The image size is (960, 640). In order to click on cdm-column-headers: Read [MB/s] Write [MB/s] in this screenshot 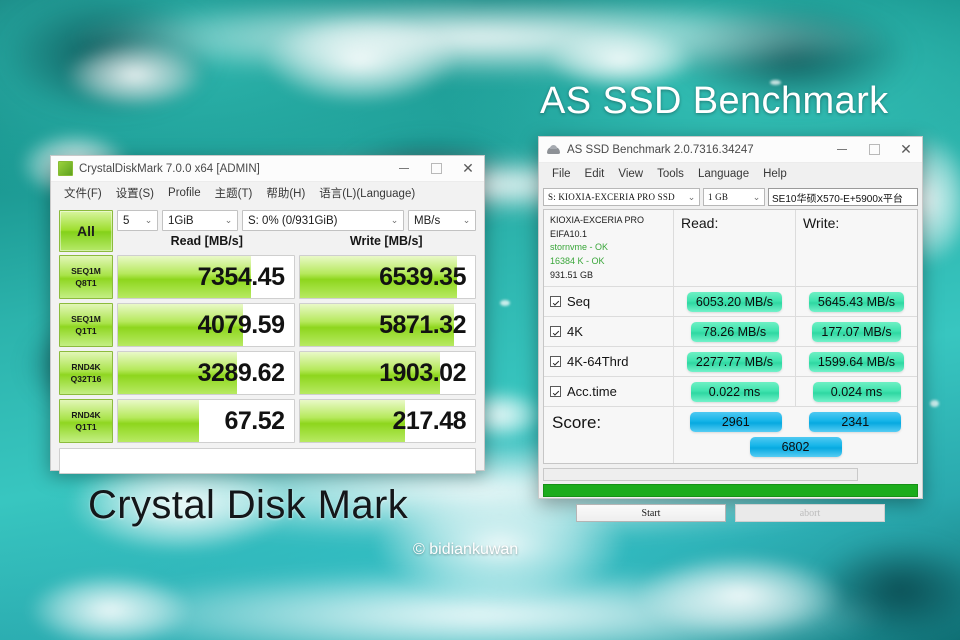, I will do `click(296, 241)`.